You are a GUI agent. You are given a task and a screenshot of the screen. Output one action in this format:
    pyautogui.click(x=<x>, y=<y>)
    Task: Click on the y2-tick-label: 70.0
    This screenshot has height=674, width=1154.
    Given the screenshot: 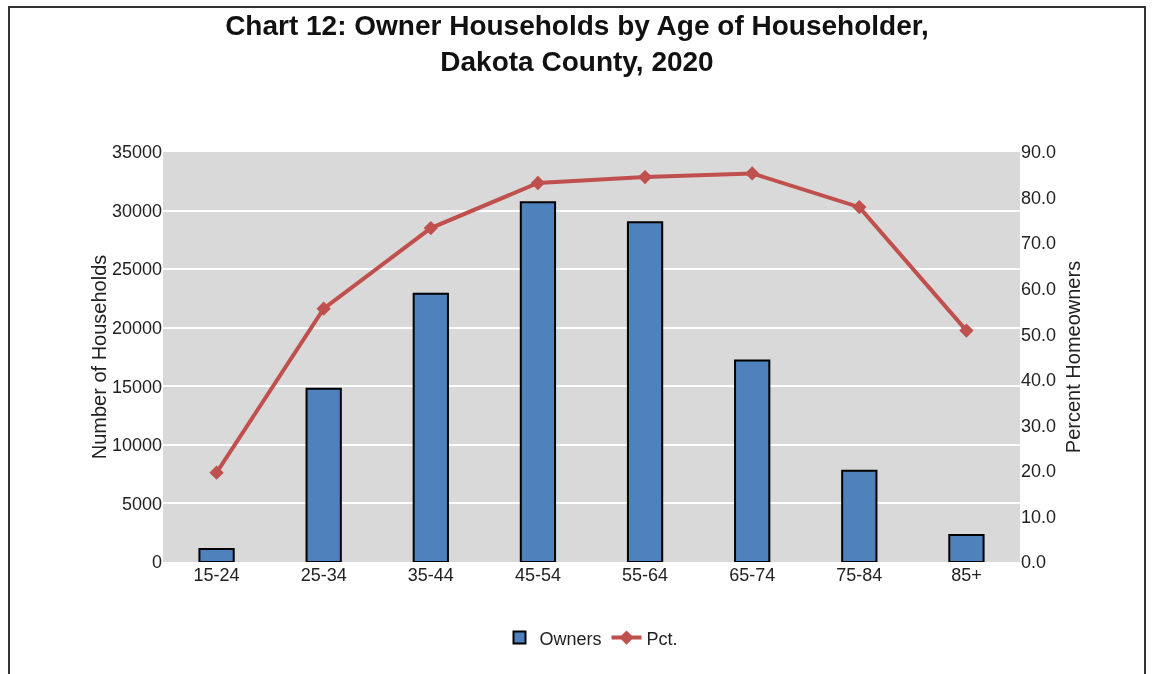 What is the action you would take?
    pyautogui.click(x=1039, y=243)
    